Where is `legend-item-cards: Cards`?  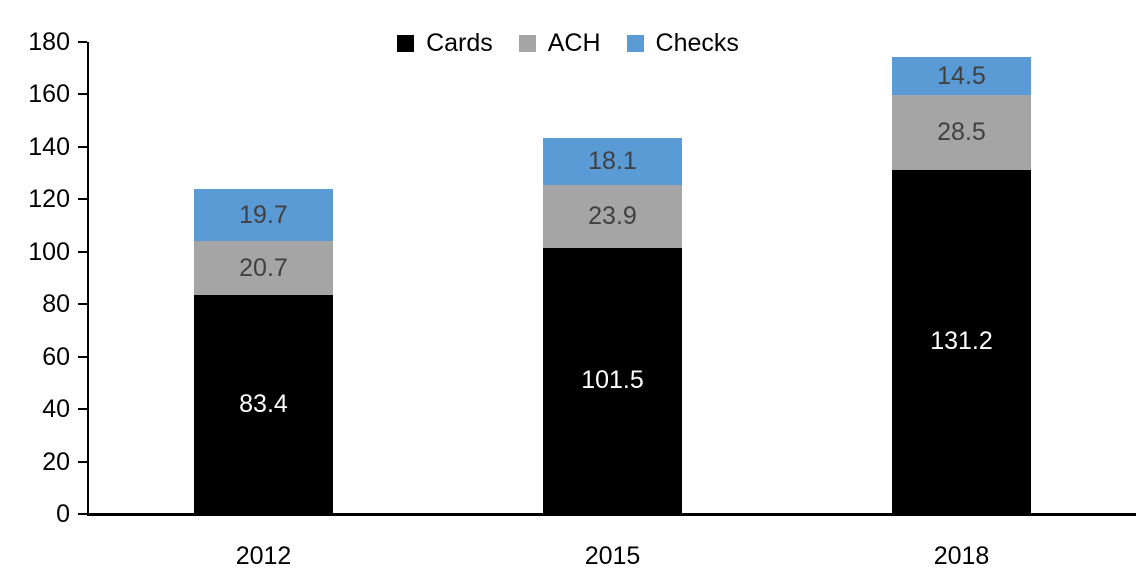
legend-item-cards: Cards is located at coordinates (445, 43).